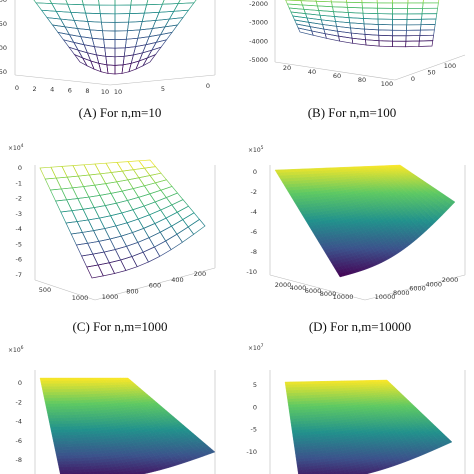  I want to click on x-ticks-label: 8, so click(87, 91).